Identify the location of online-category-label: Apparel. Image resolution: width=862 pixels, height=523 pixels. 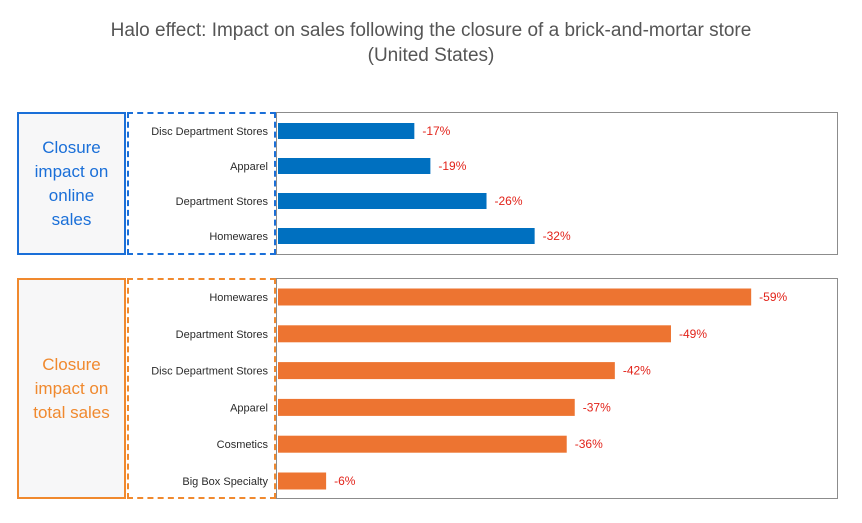
(249, 167).